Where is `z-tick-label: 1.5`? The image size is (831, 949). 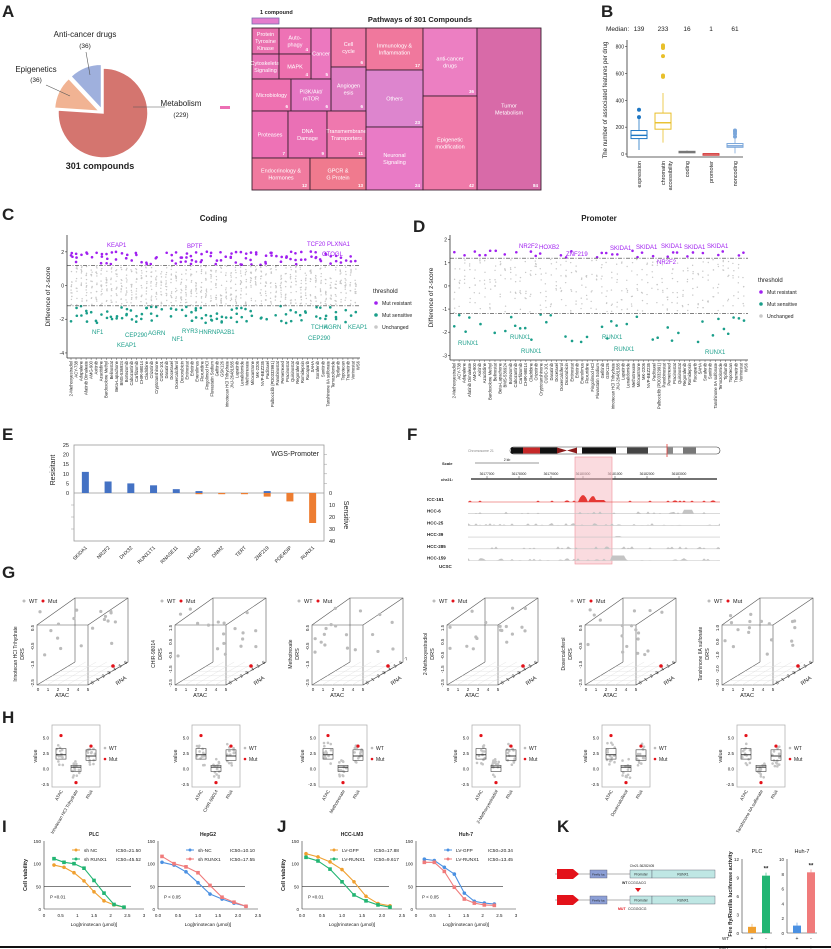 z-tick-label: 1.5 is located at coordinates (442, 627).